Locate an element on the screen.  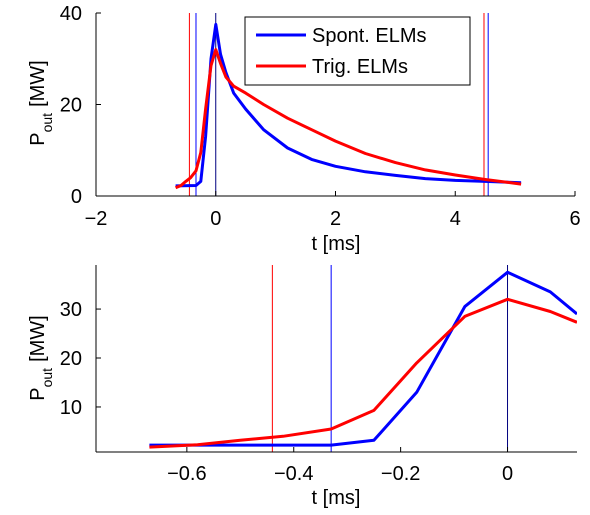
top-y-tick-label: 20 is located at coordinates (71, 106).